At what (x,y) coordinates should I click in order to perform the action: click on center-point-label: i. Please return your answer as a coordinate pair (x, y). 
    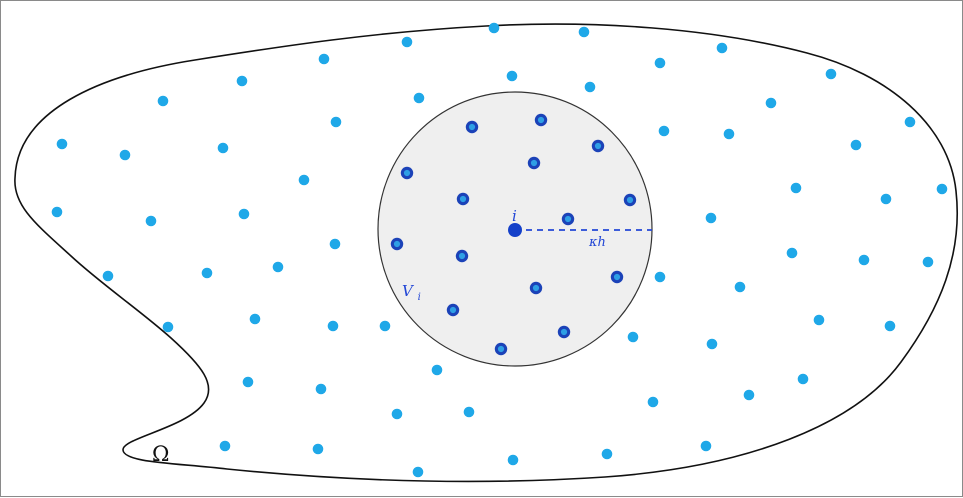
    Looking at the image, I should click on (514, 216).